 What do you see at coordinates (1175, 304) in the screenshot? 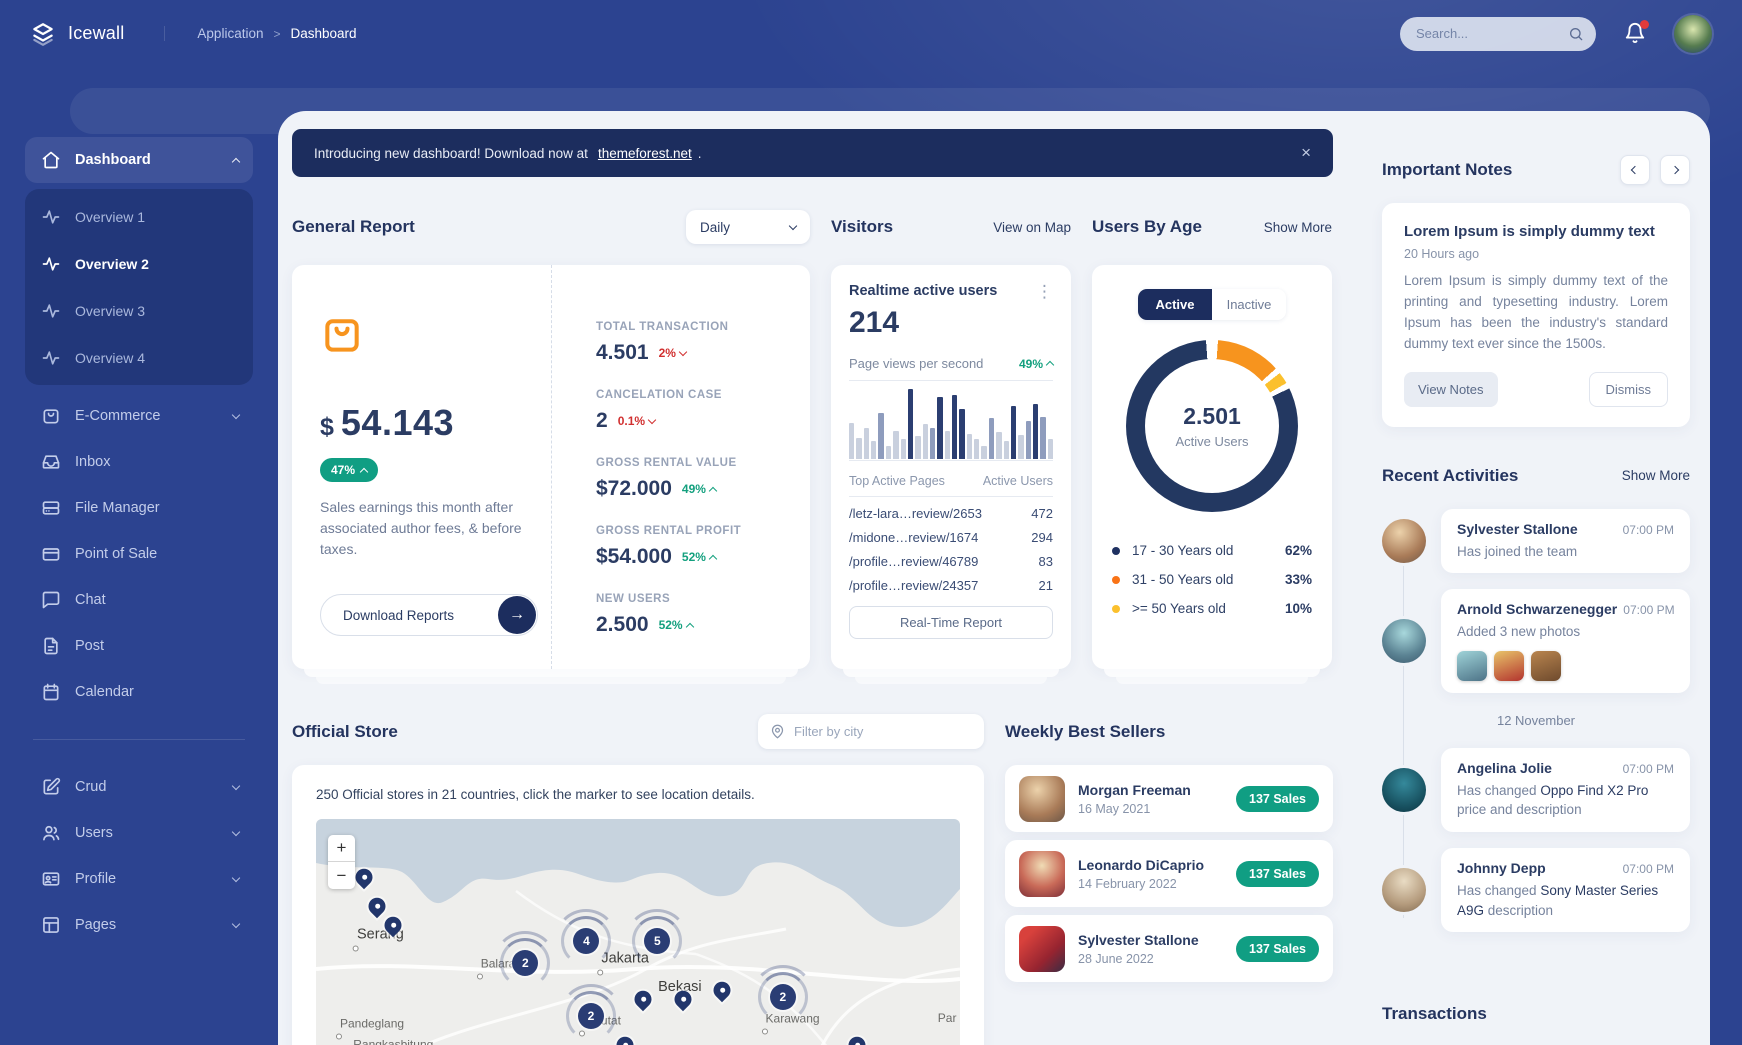
I see `toggle-active: Active` at bounding box center [1175, 304].